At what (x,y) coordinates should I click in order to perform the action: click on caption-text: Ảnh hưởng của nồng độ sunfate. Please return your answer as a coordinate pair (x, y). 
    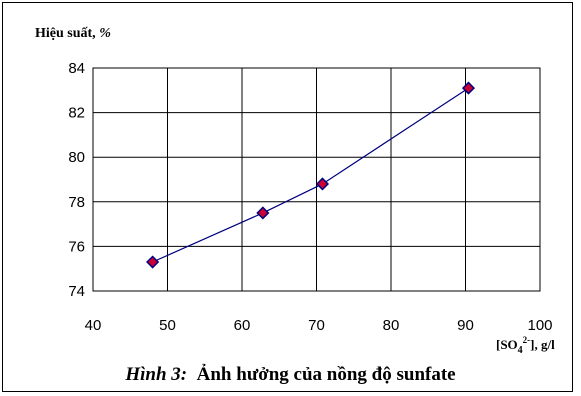
    Looking at the image, I should click on (326, 374).